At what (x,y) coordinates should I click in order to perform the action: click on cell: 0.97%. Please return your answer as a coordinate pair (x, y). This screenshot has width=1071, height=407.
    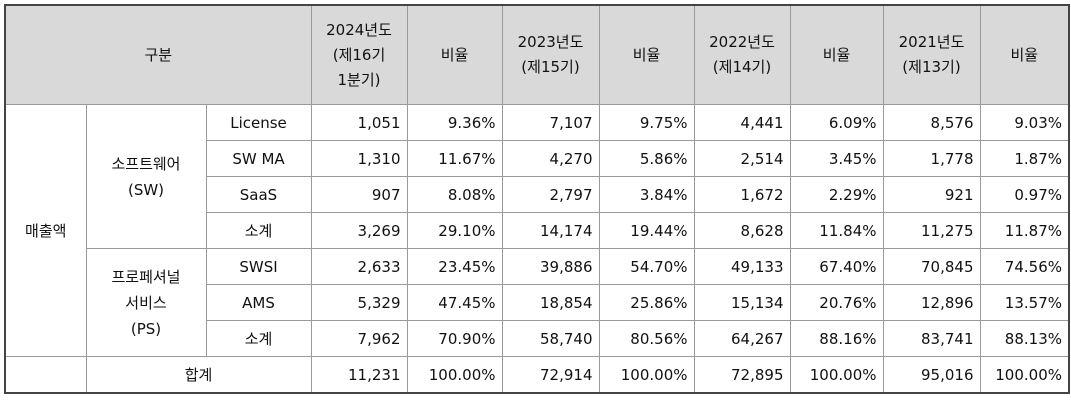
    Looking at the image, I should click on (1024, 194).